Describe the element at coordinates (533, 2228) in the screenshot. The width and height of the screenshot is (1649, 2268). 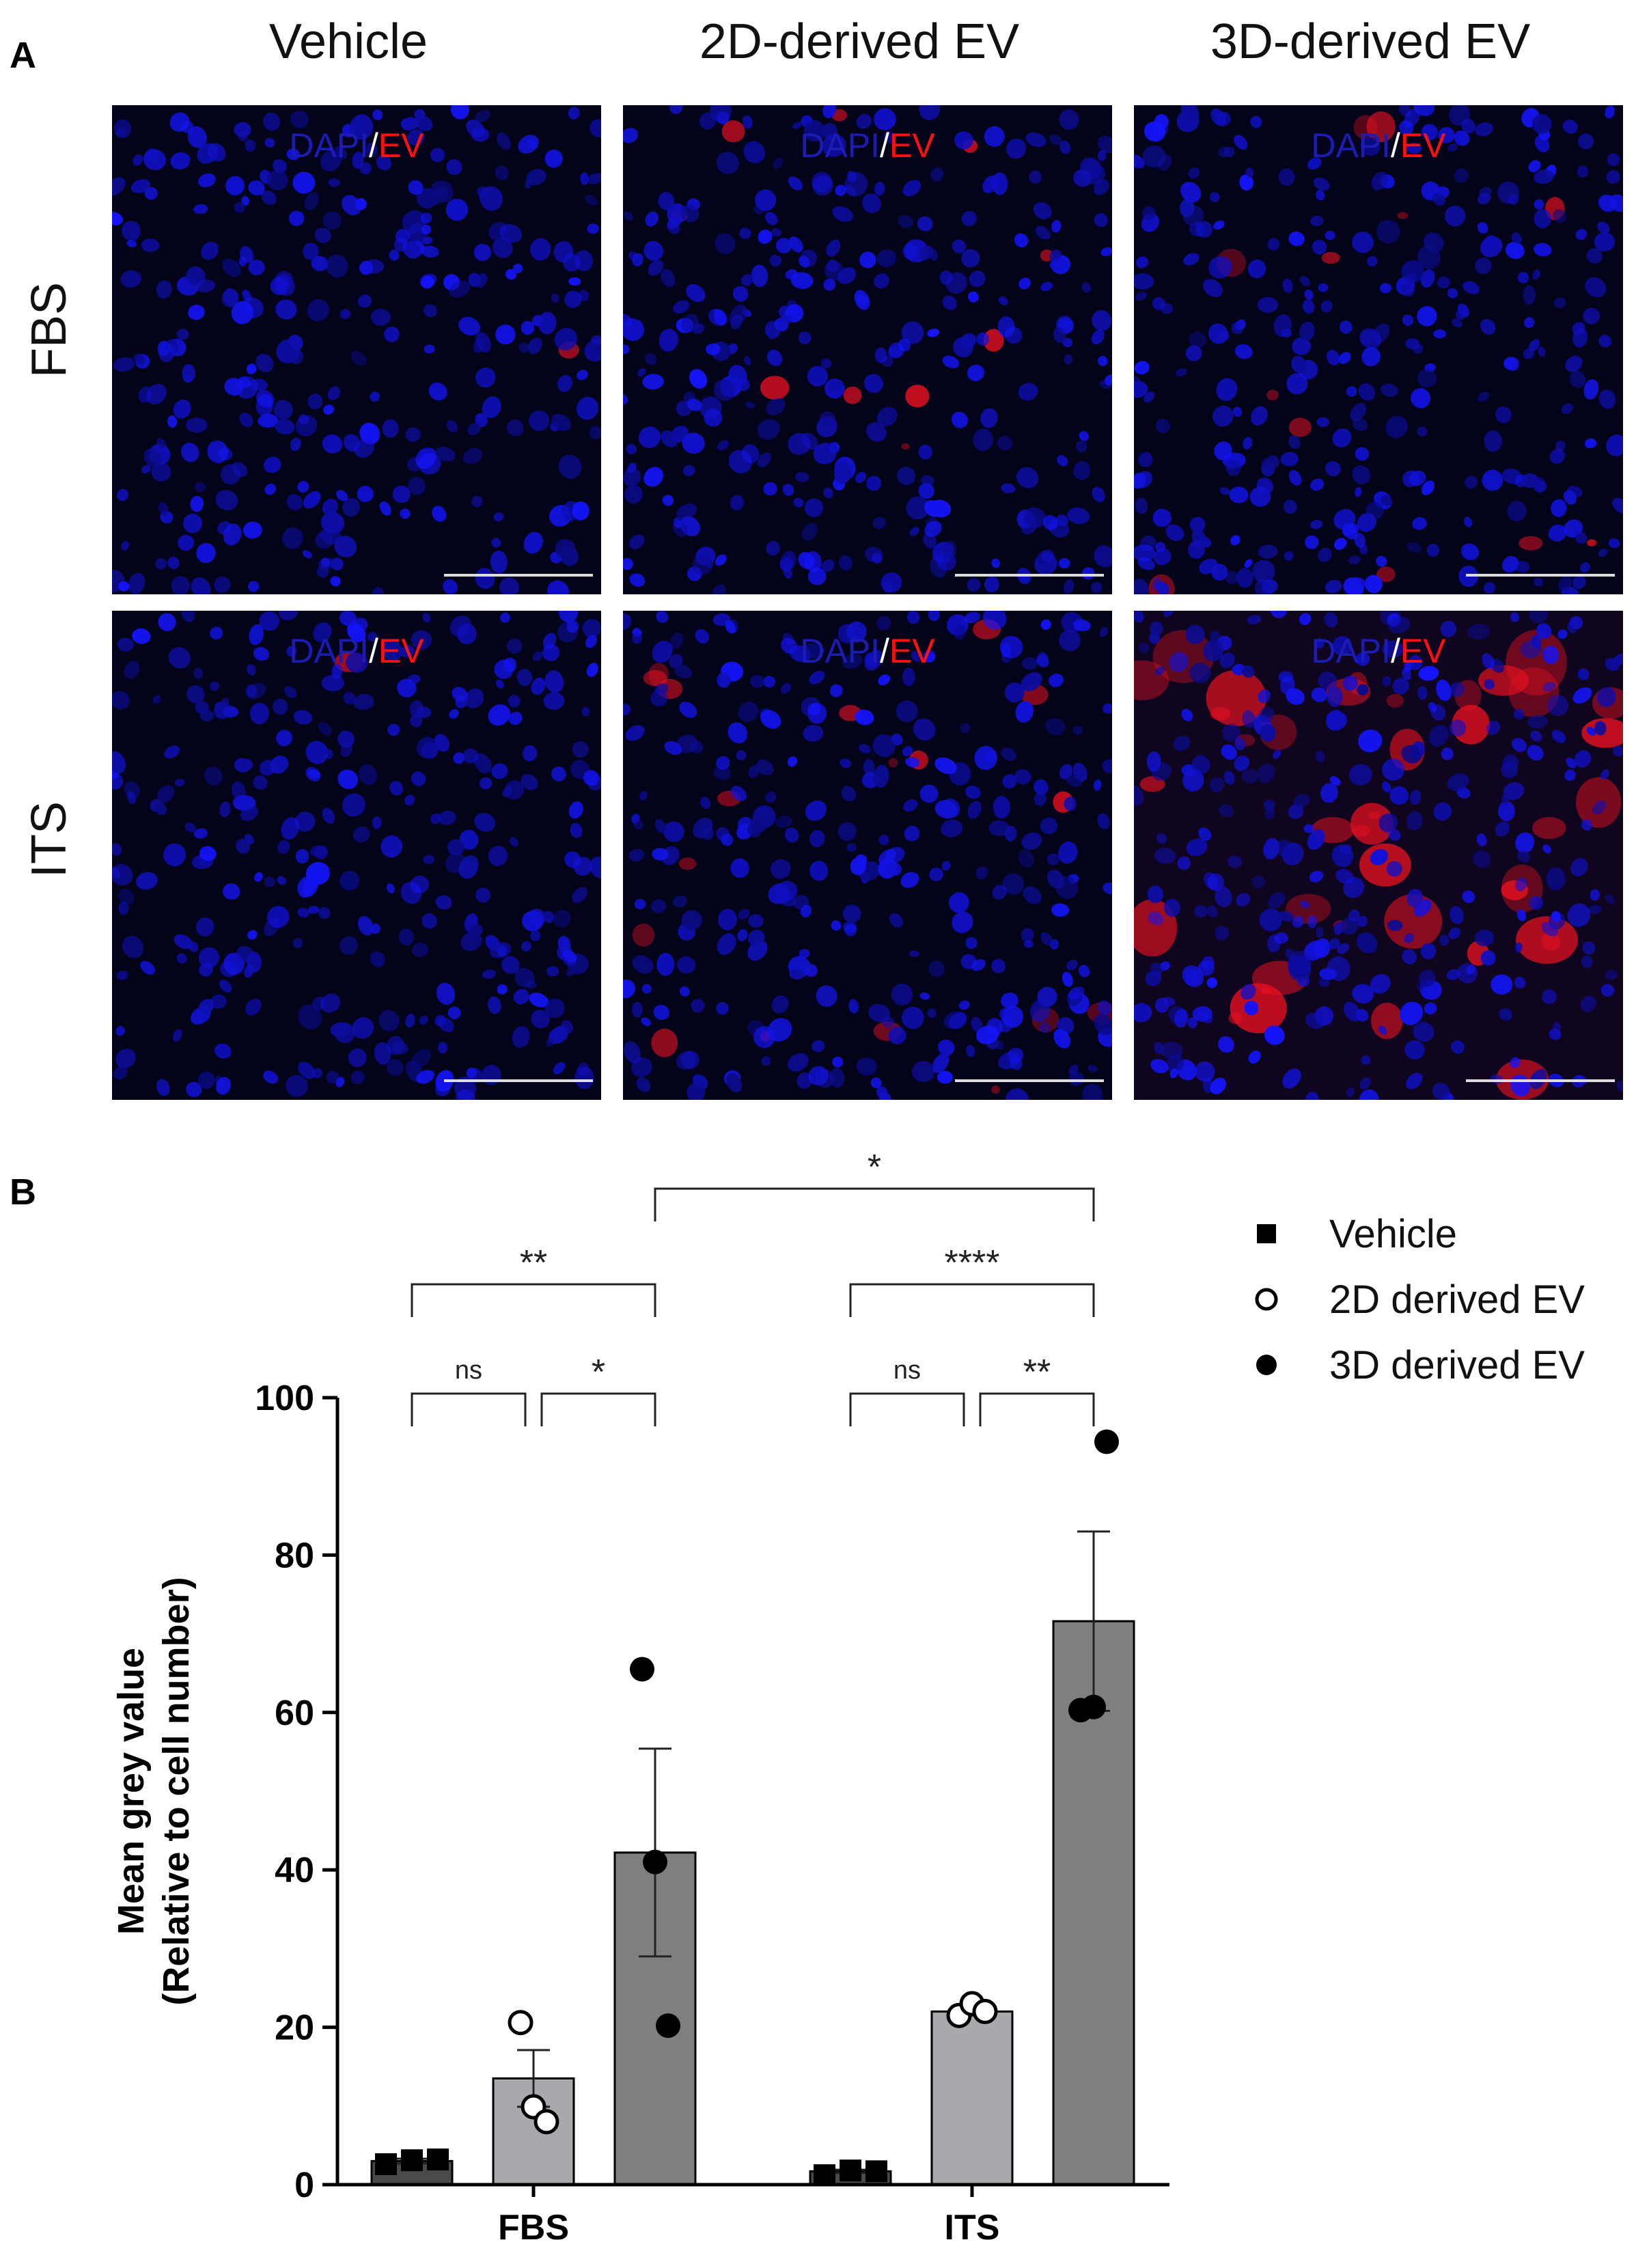
I see `x-tick-label-FBS: FBS` at that location.